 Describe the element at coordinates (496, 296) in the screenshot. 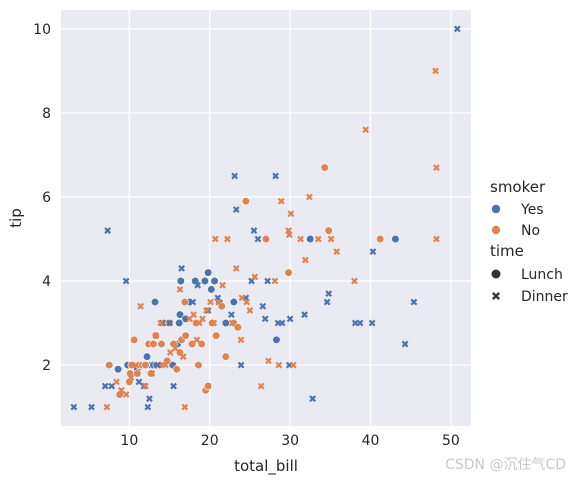

I see `legend-marker-dinner` at that location.